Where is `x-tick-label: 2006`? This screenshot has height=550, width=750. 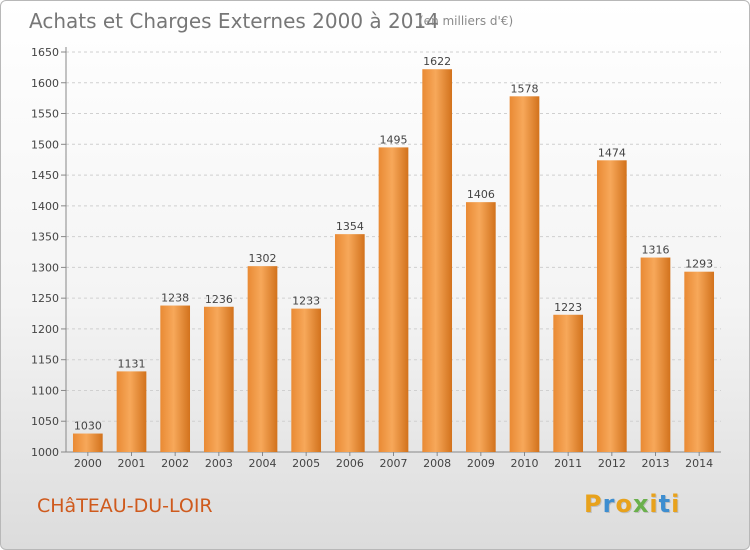 x-tick-label: 2006 is located at coordinates (350, 463).